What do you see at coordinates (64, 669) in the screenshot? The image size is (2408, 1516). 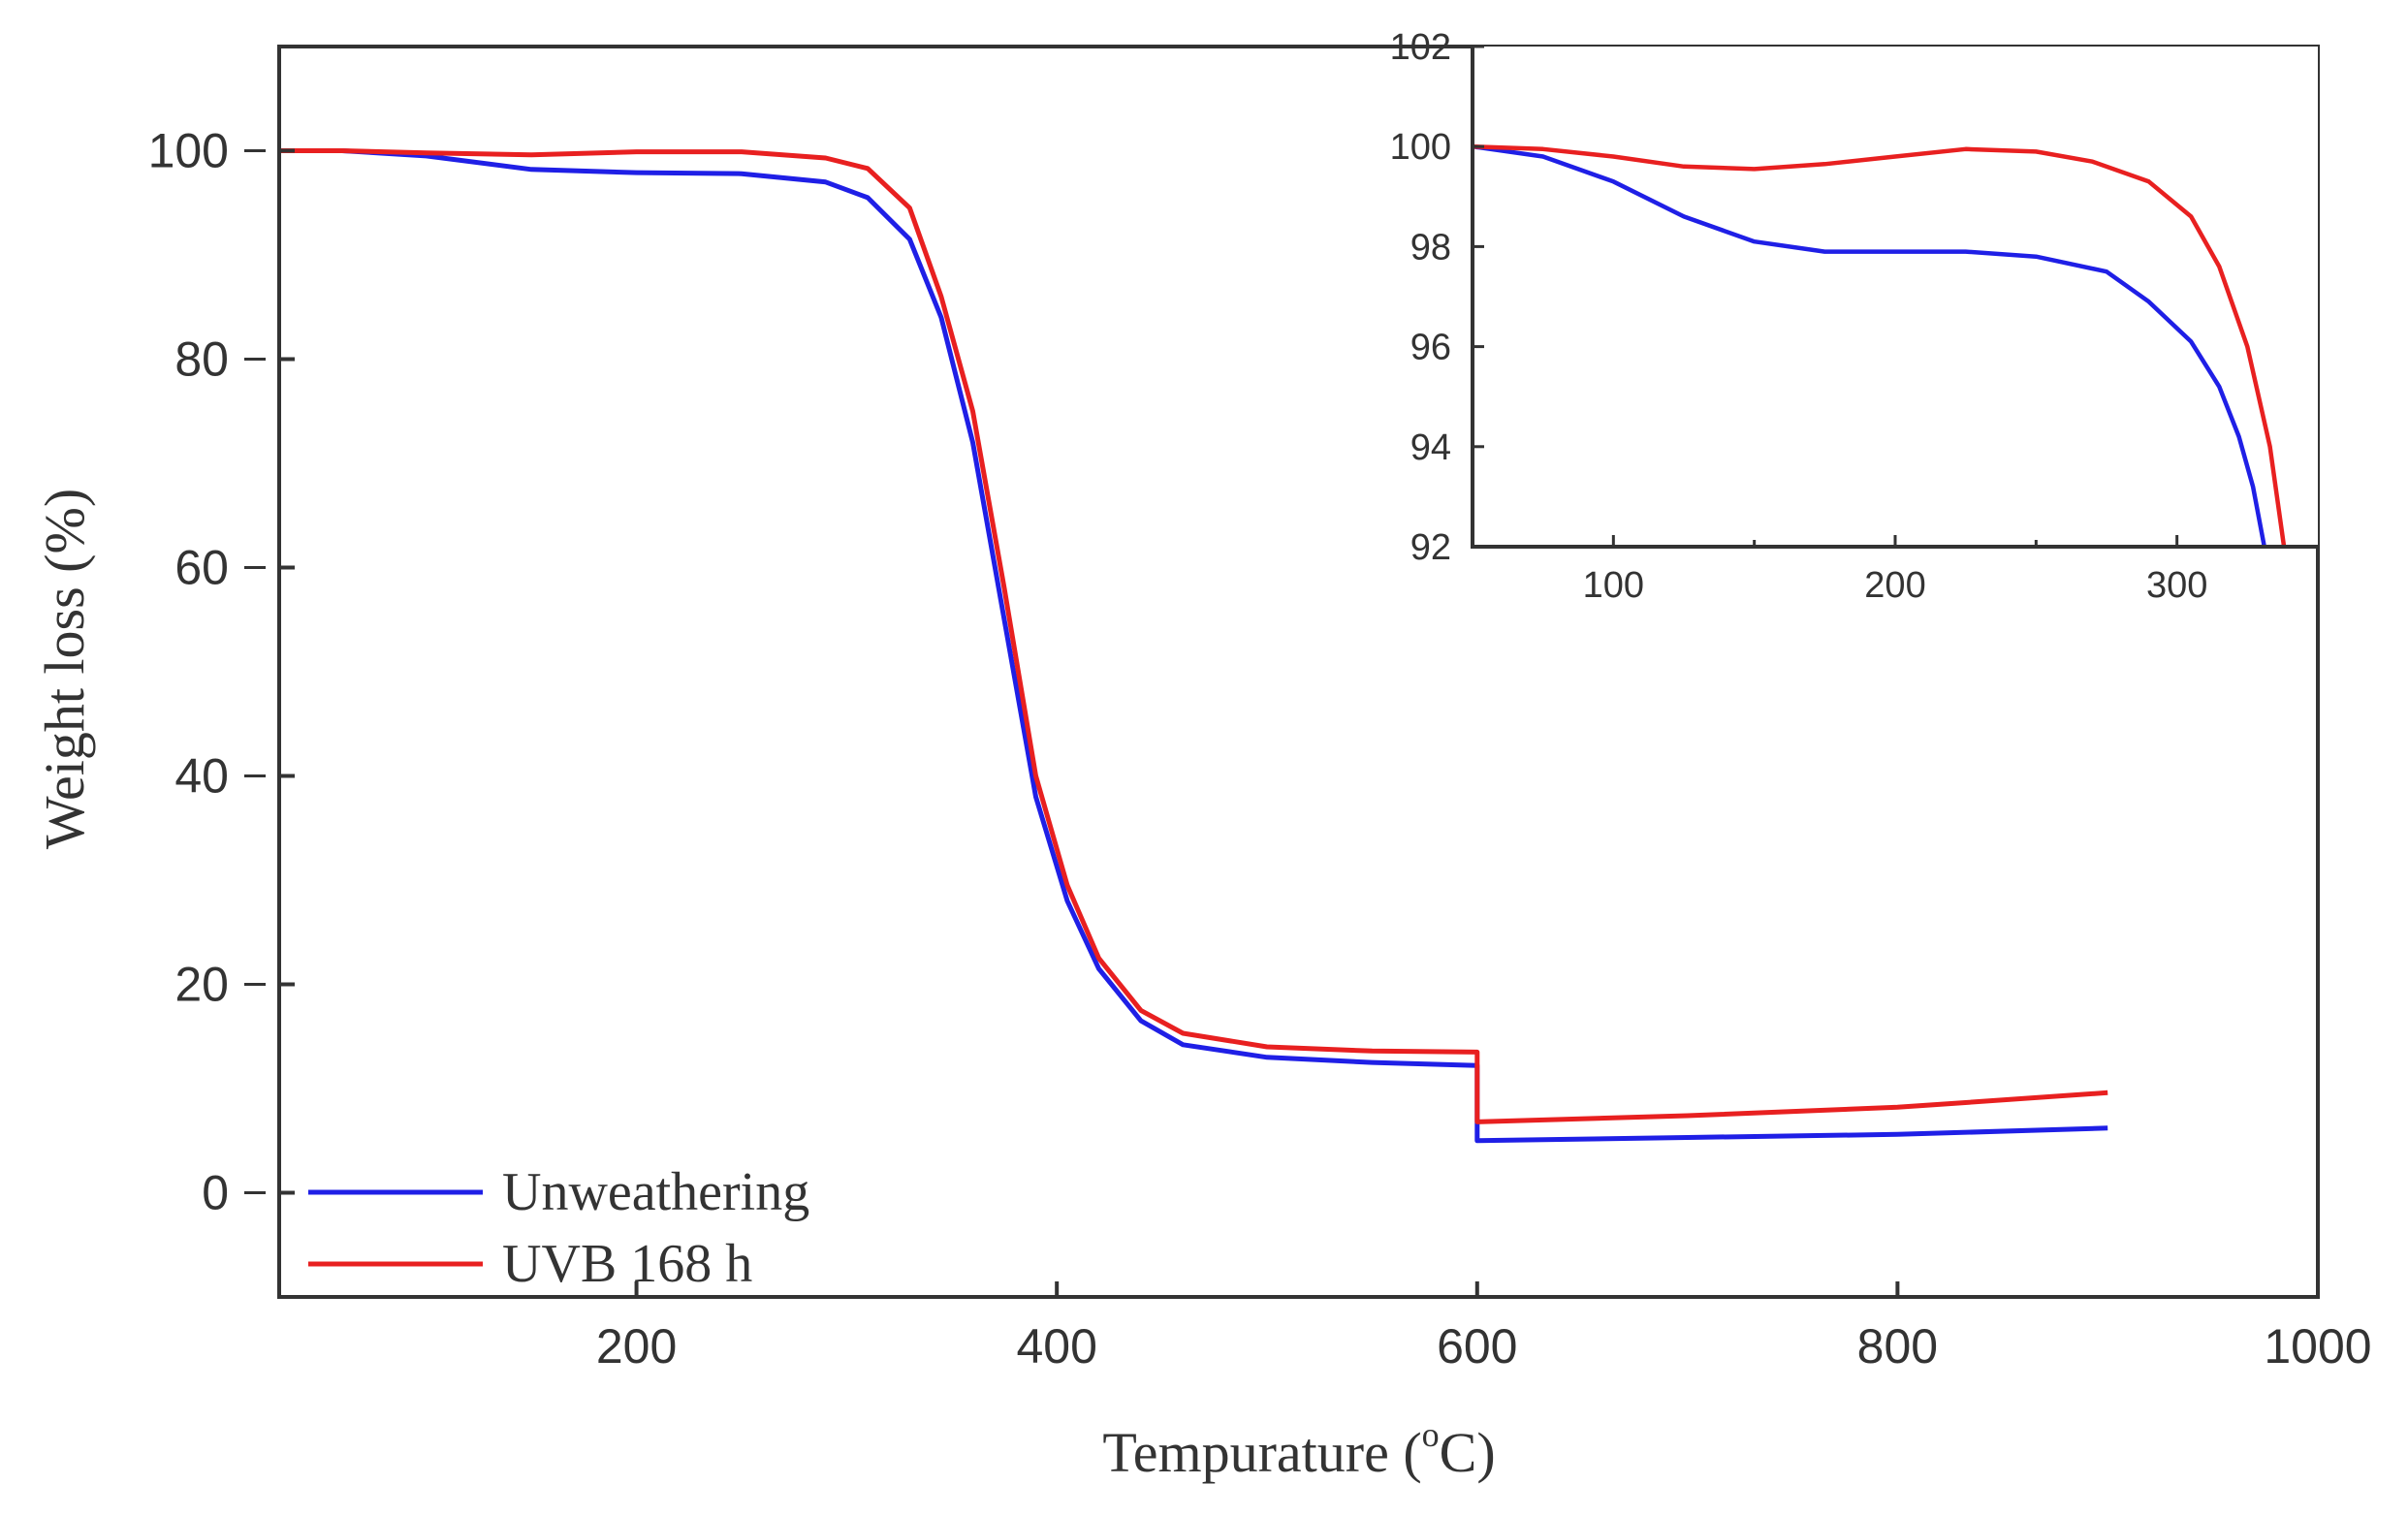 I see `y-axis-title: Weight loss (%)` at bounding box center [64, 669].